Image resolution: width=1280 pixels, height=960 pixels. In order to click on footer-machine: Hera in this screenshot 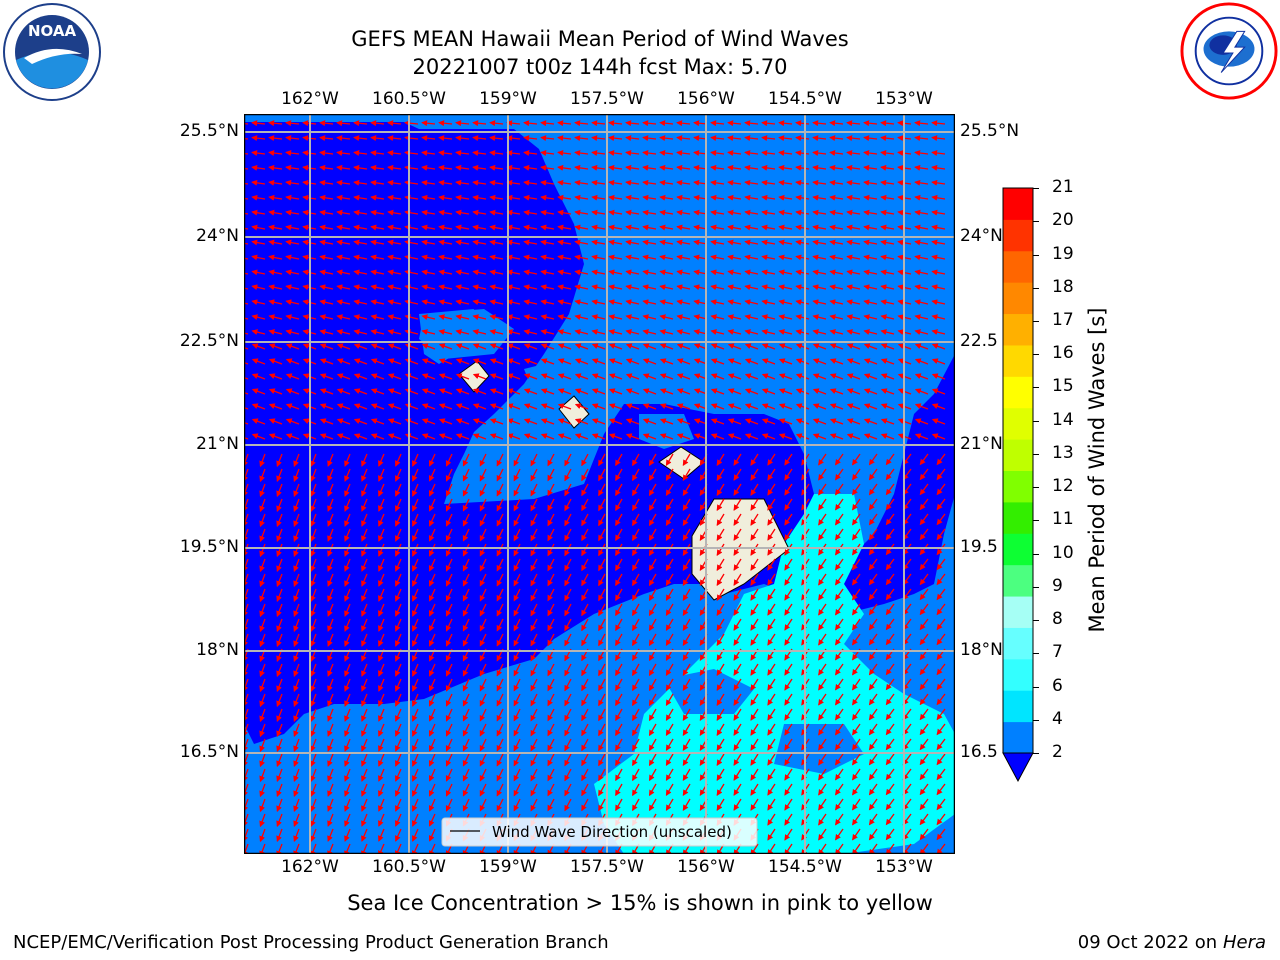, I will do `click(1244, 942)`.